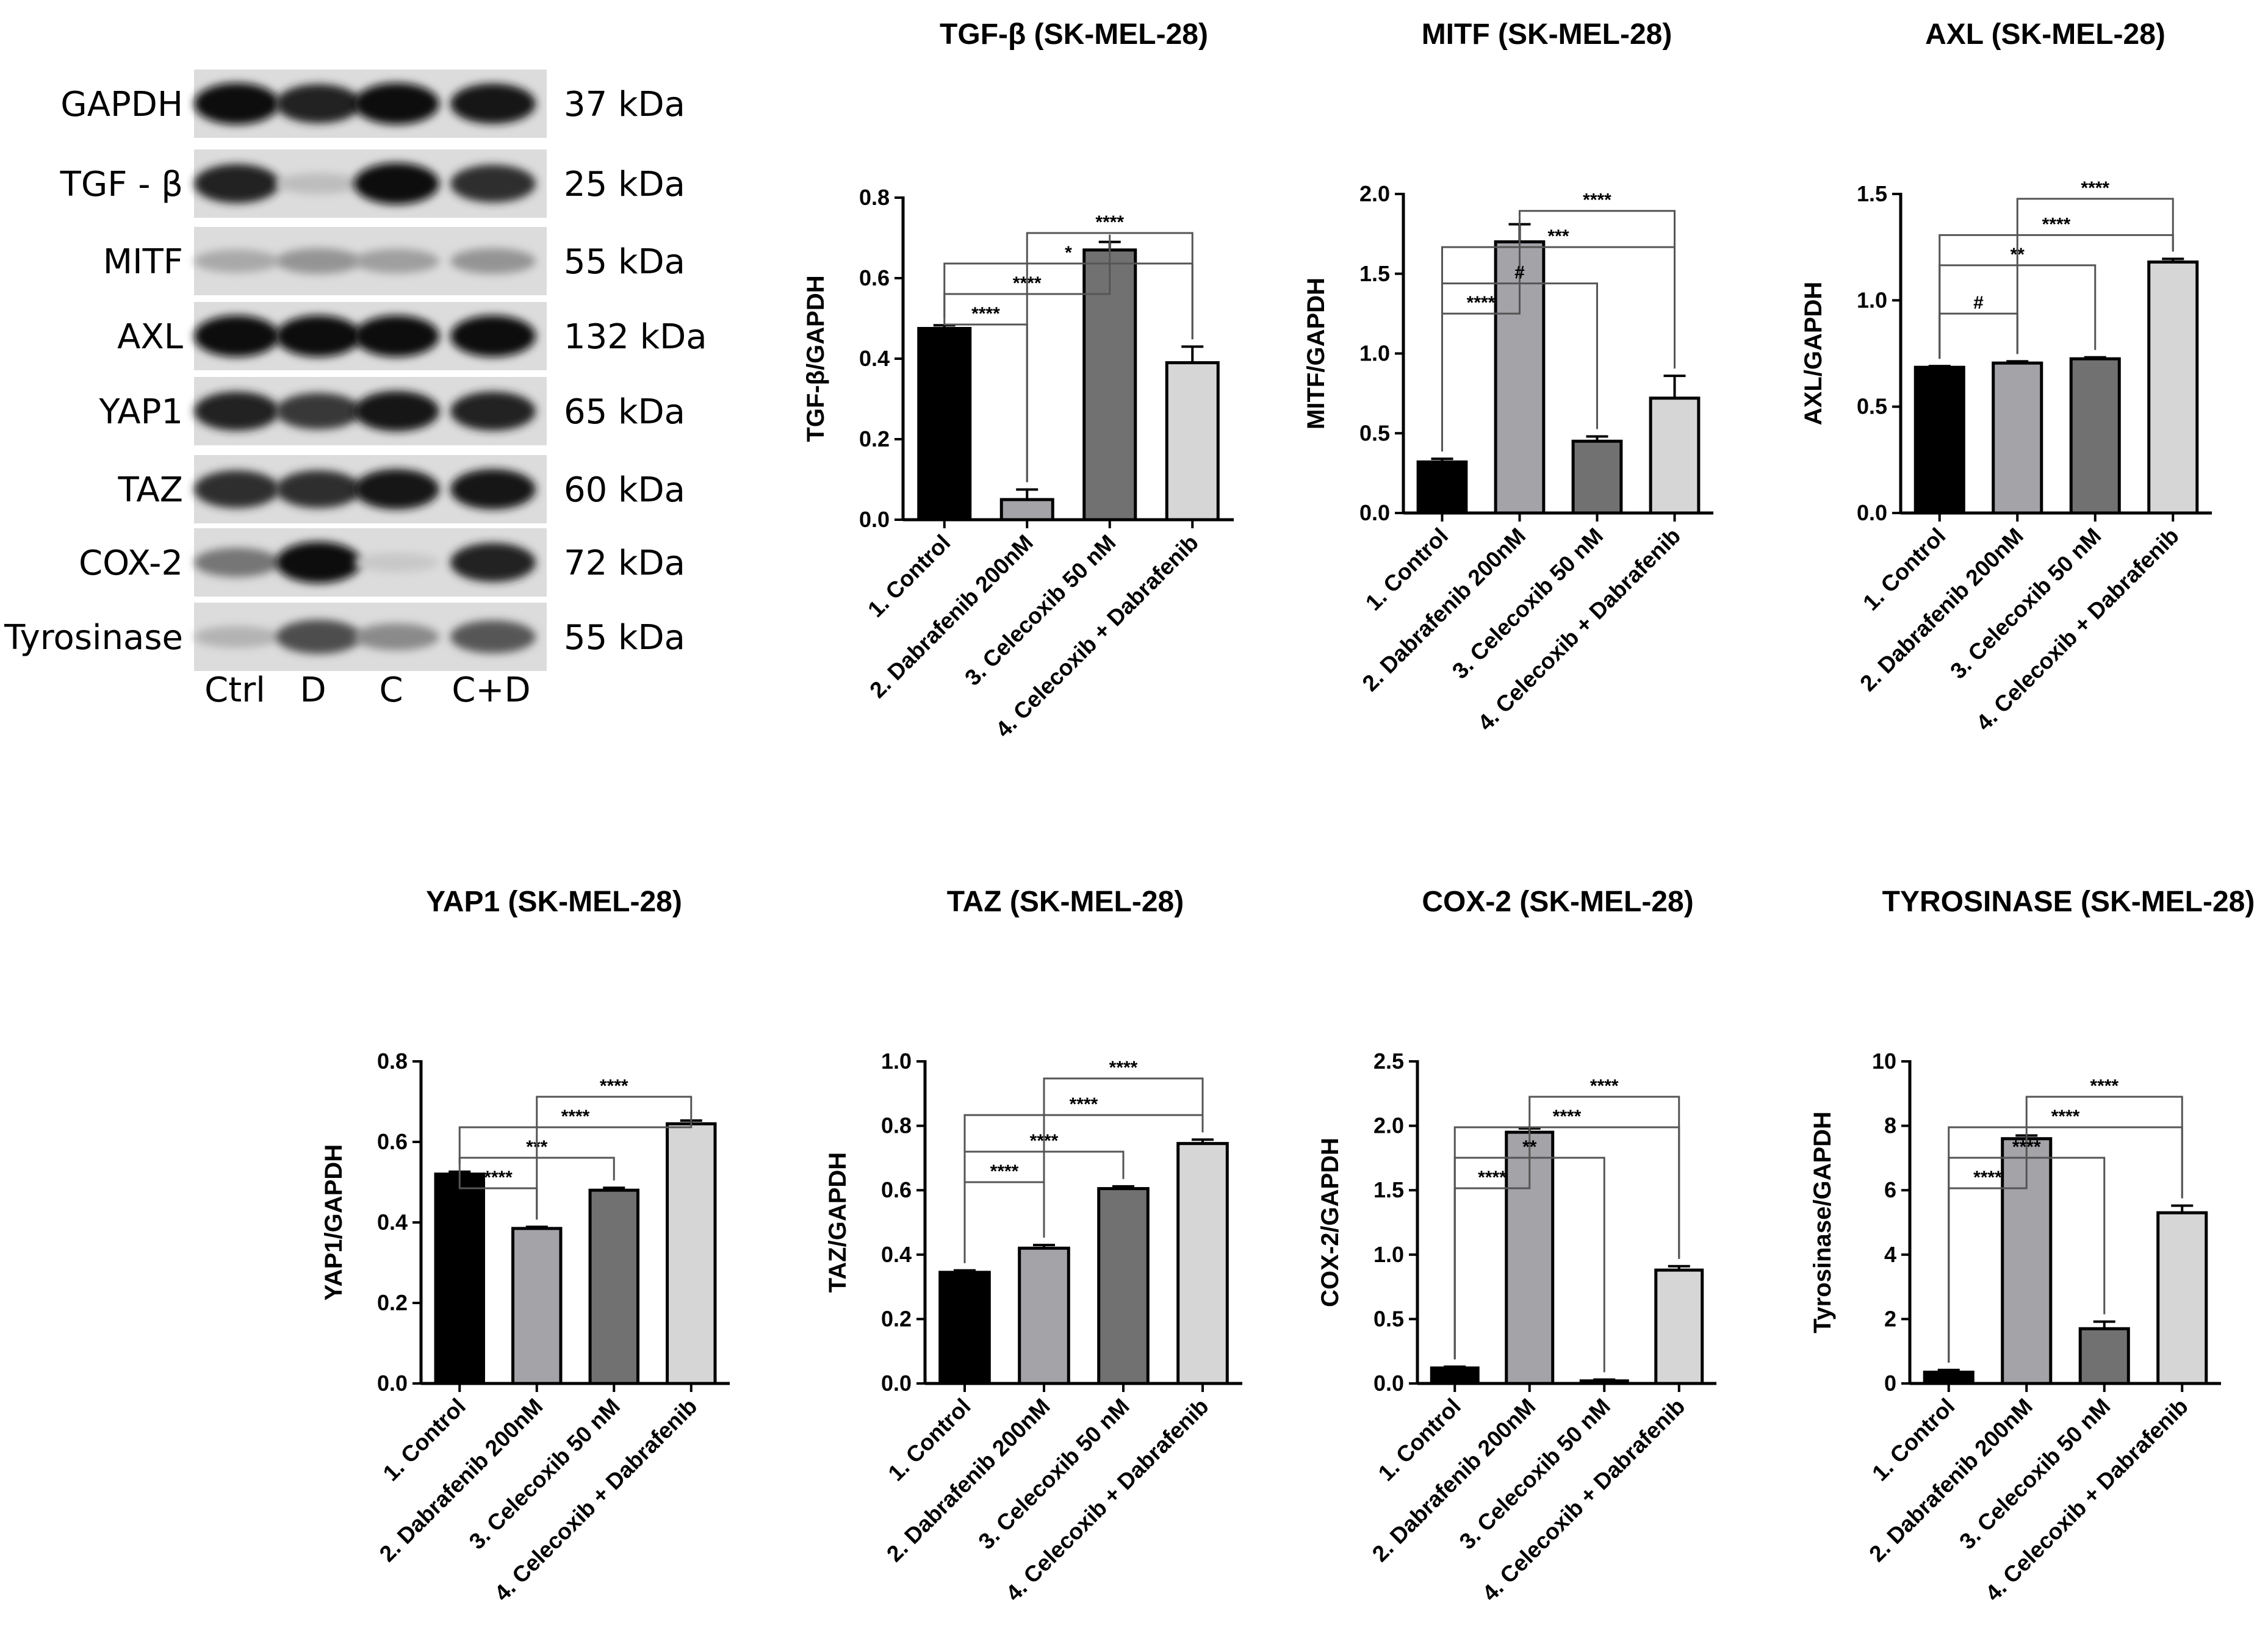 This screenshot has width=2268, height=1636. Describe the element at coordinates (897, 1190) in the screenshot. I see `y-tick-label: 0.6` at that location.